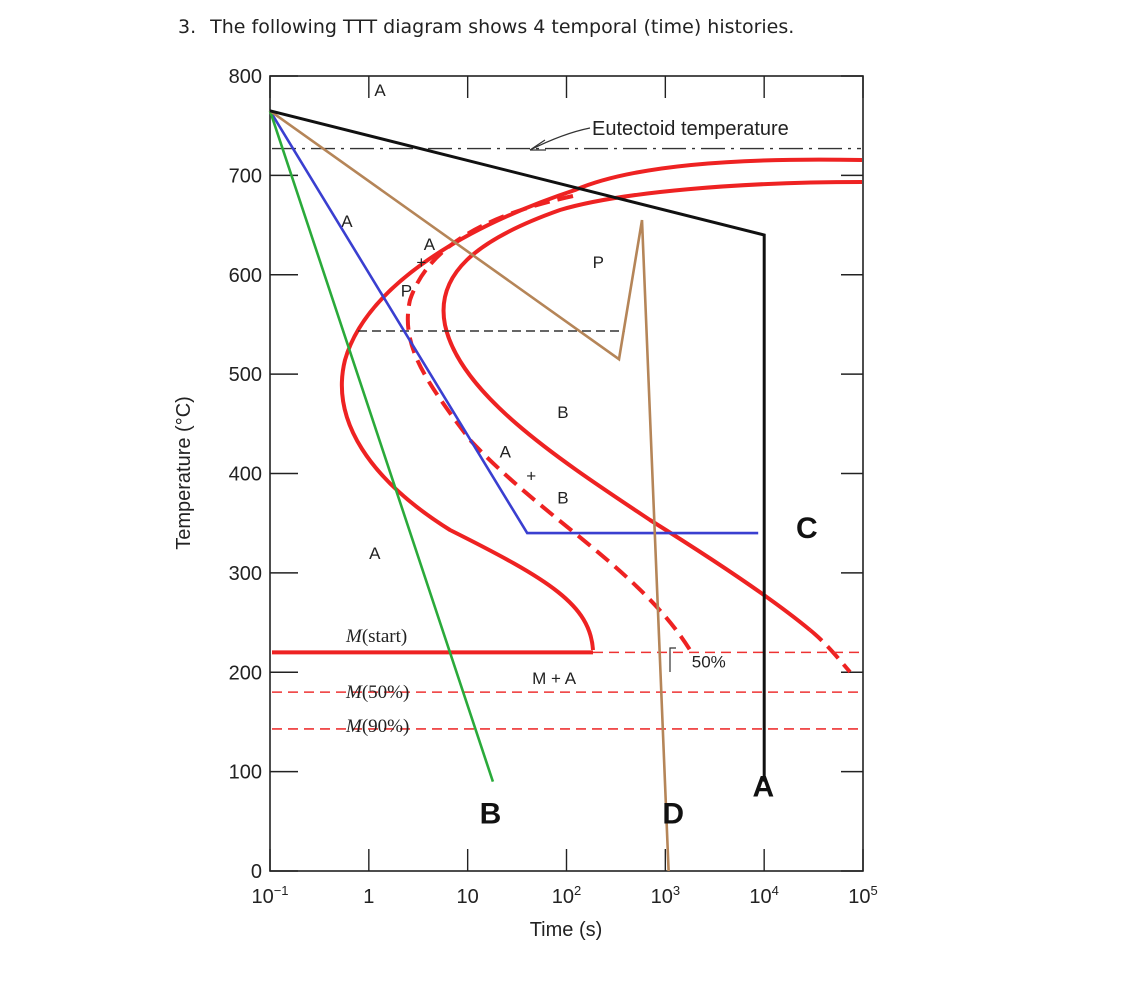 The height and width of the screenshot is (992, 1145). What do you see at coordinates (245, 77) in the screenshot?
I see `y-tick-label: 800` at bounding box center [245, 77].